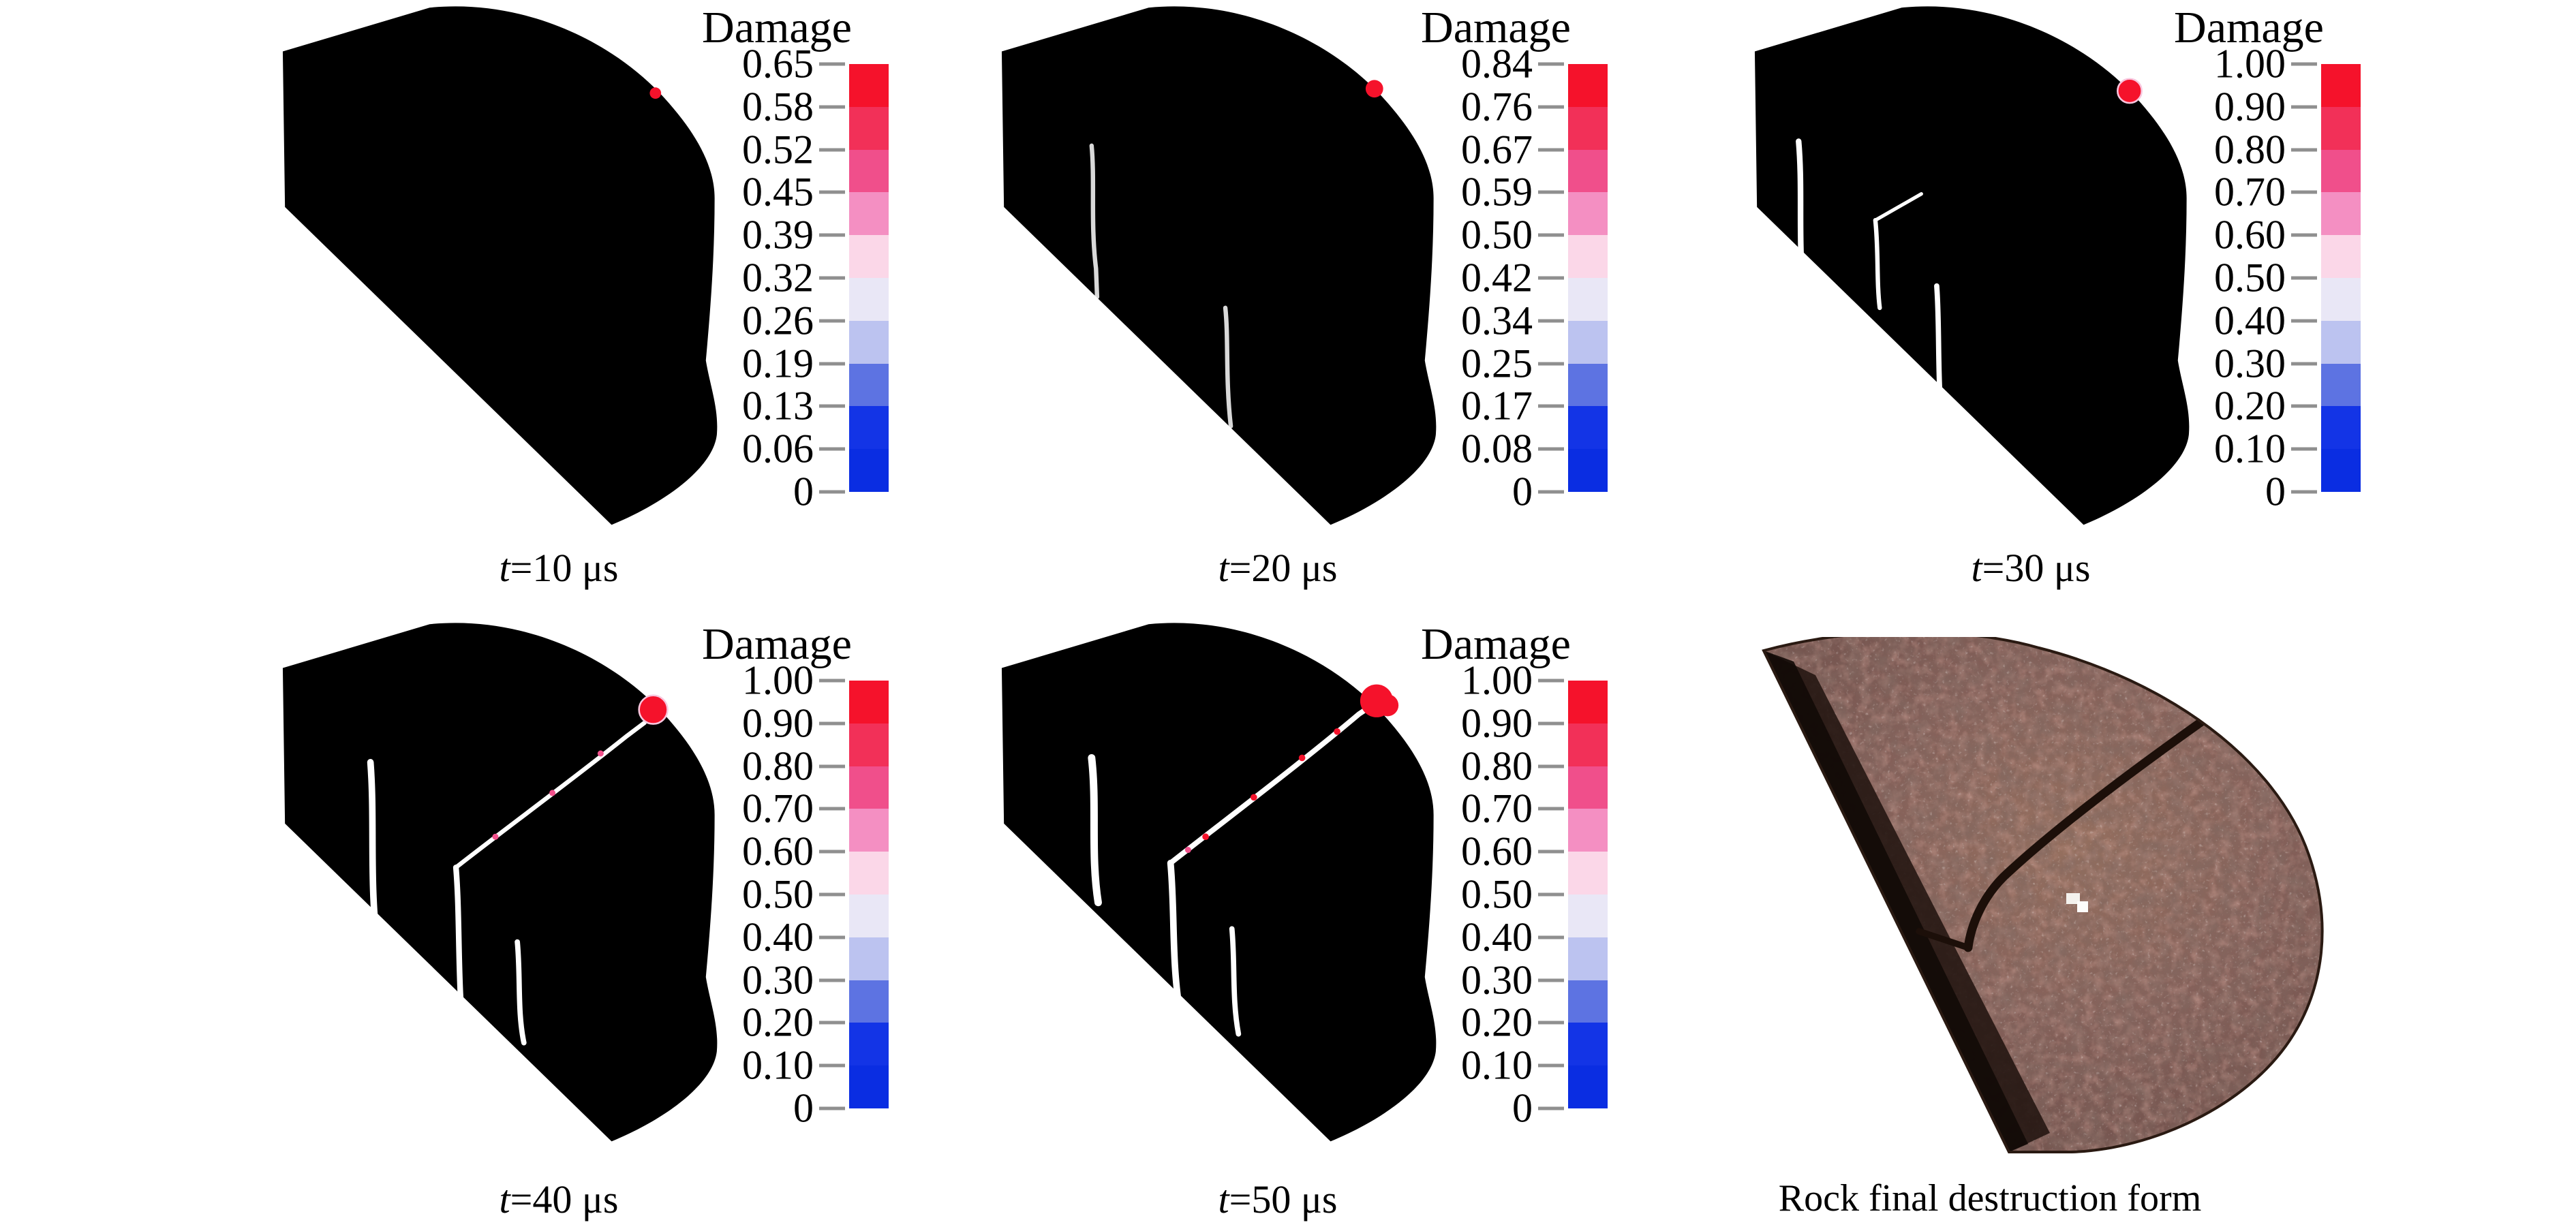 The image size is (2576, 1229). Describe the element at coordinates (2077, 902) in the screenshot. I see `rock-white-speck` at that location.